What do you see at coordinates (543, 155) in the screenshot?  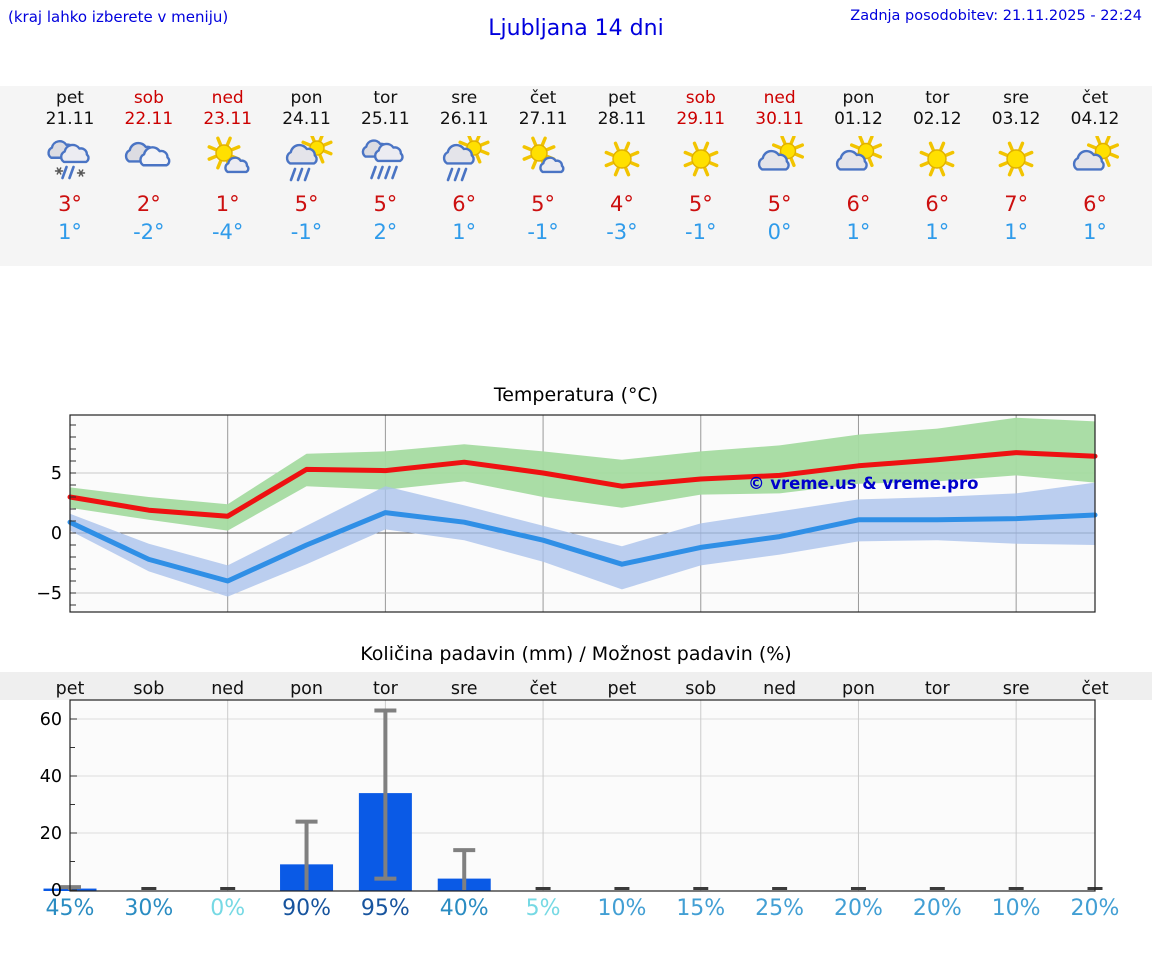 I see `sun-small-cloud-icon` at bounding box center [543, 155].